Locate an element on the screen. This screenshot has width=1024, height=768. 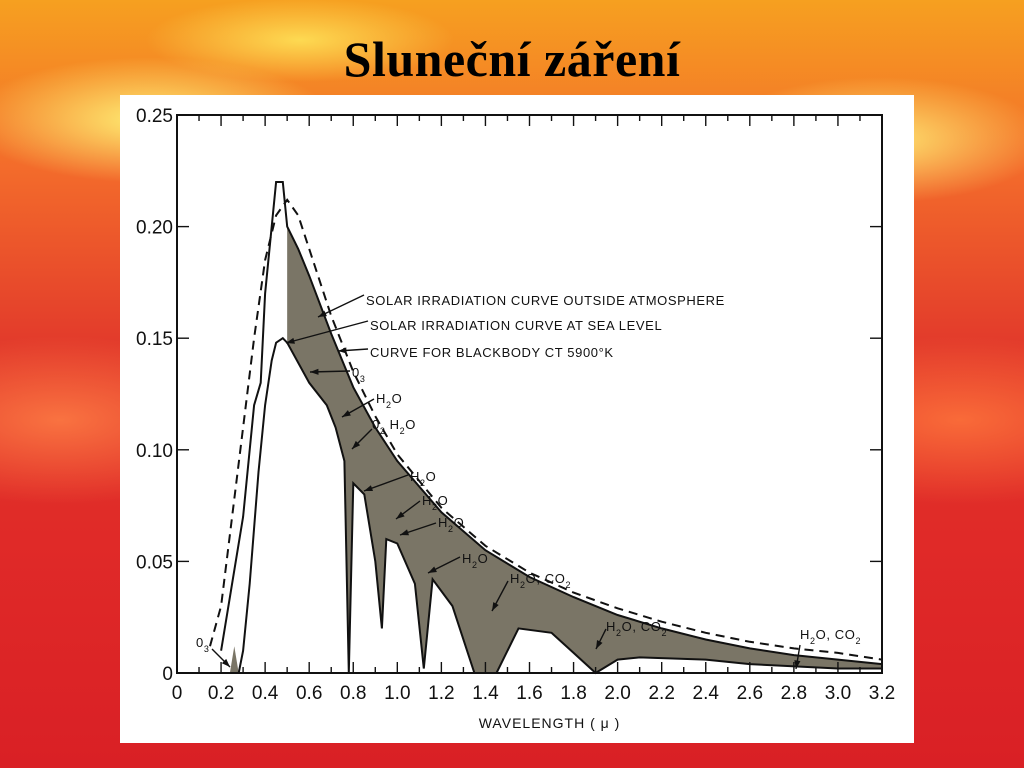
x-tick-label: 0 is located at coordinates (177, 693).